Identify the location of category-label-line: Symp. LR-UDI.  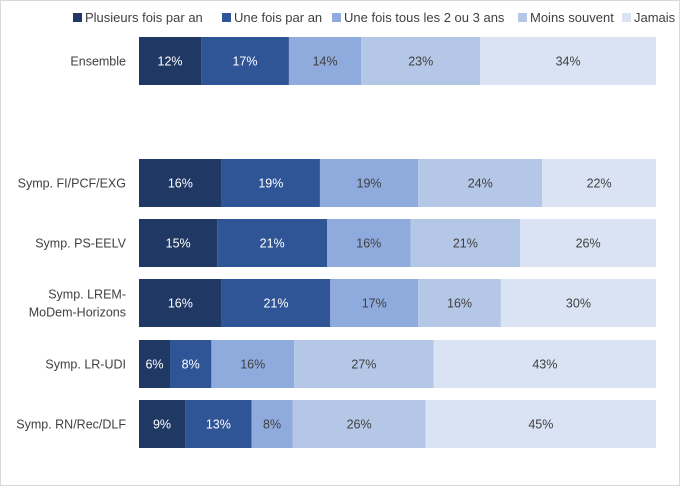
(85, 365).